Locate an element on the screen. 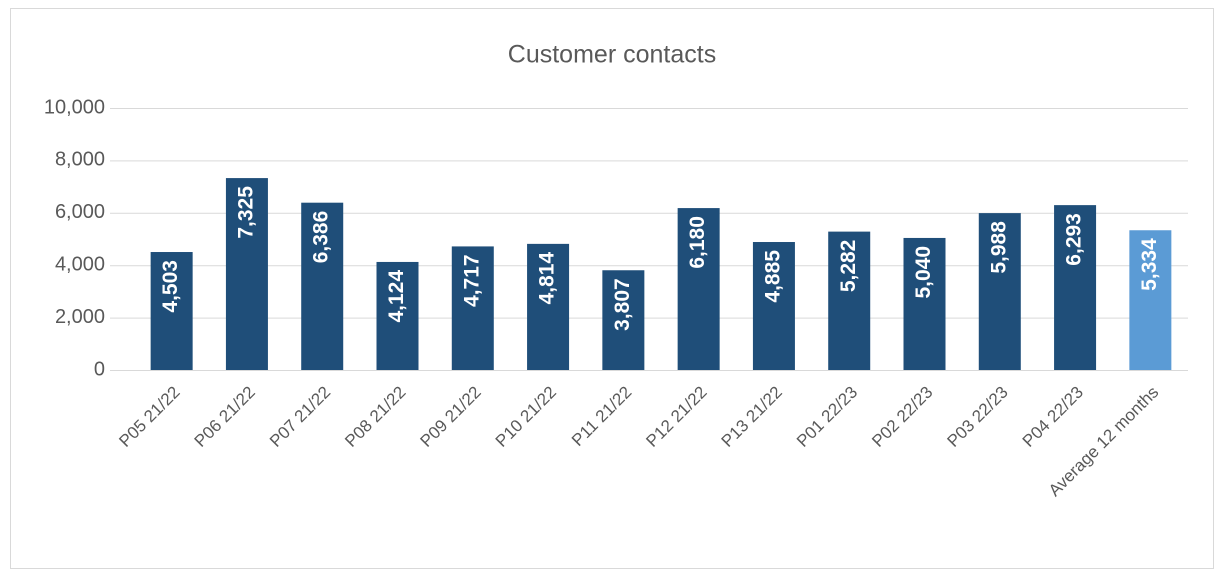  data-label: 4,885 is located at coordinates (772, 276).